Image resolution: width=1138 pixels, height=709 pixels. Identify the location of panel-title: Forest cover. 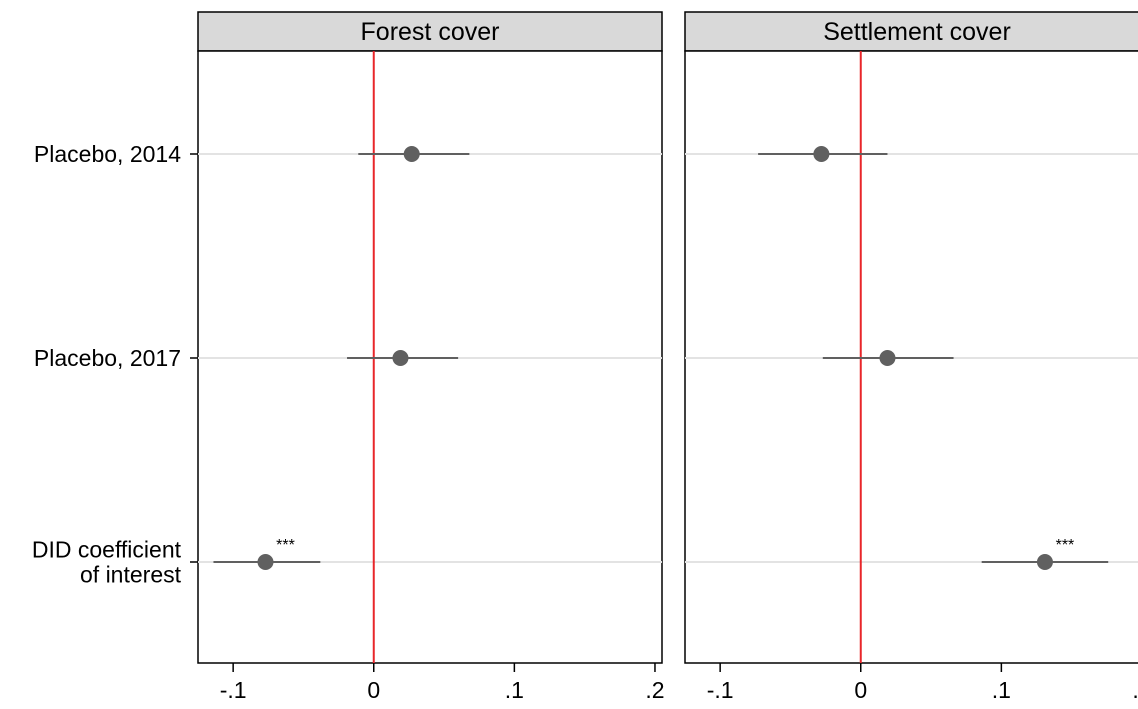
(430, 32).